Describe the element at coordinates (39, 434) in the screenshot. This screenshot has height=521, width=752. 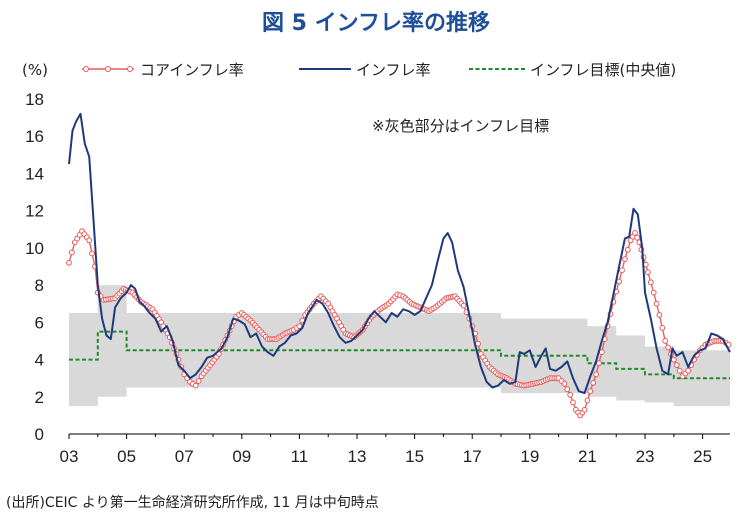
I see `y-tick-label: 0` at that location.